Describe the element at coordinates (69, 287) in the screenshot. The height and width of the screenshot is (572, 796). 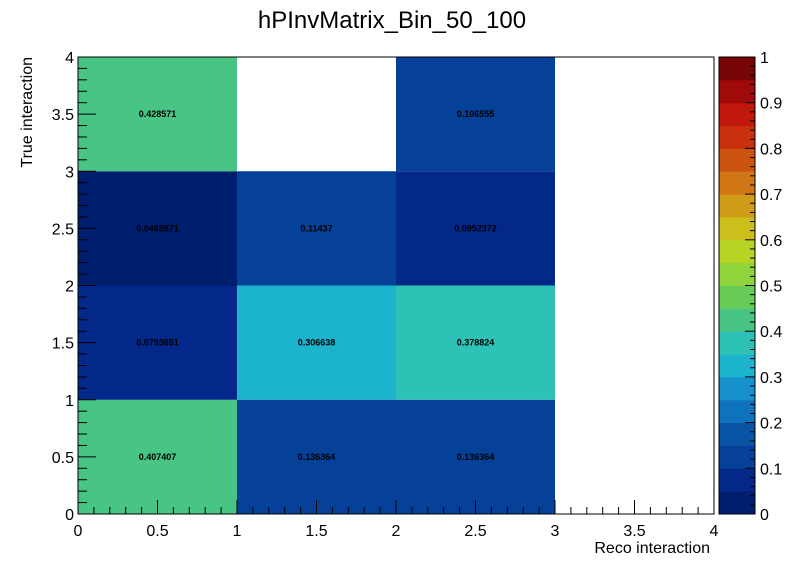
I see `y-tick-label: 2` at that location.